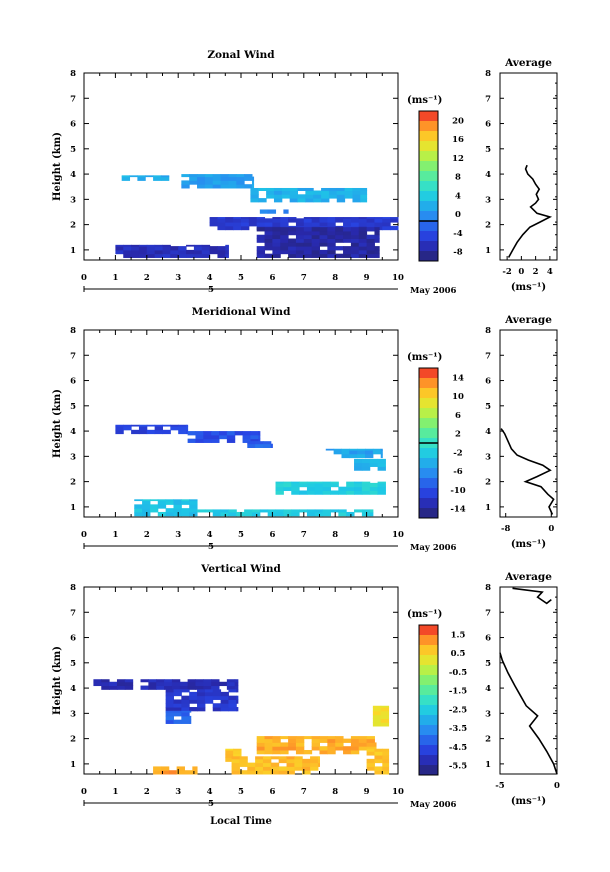  What do you see at coordinates (488, 613) in the screenshot?
I see `avg-y-tick-label: 7` at bounding box center [488, 613].